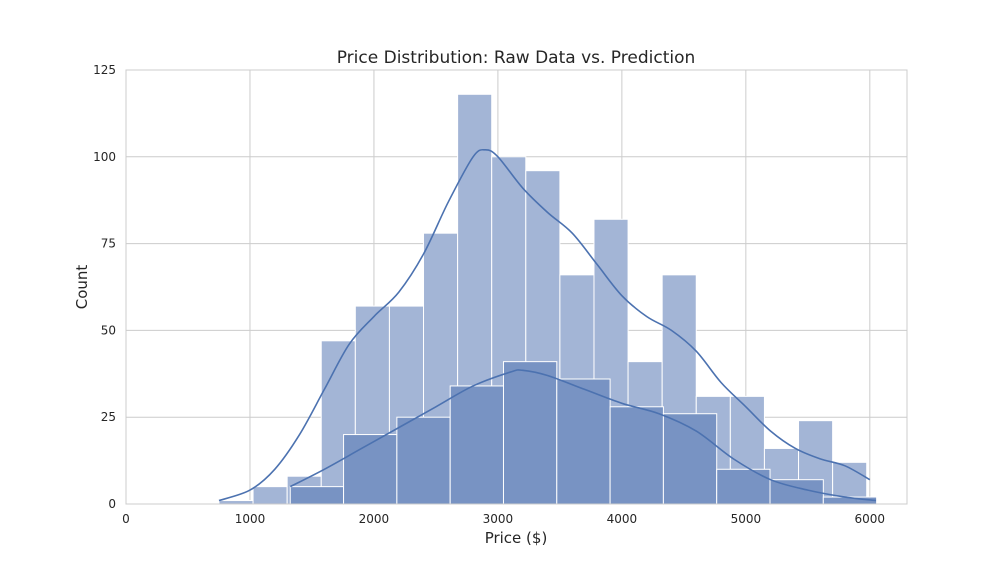 The width and height of the screenshot is (1008, 576). What do you see at coordinates (374, 519) in the screenshot?
I see `x-tick-label: 2000` at bounding box center [374, 519].